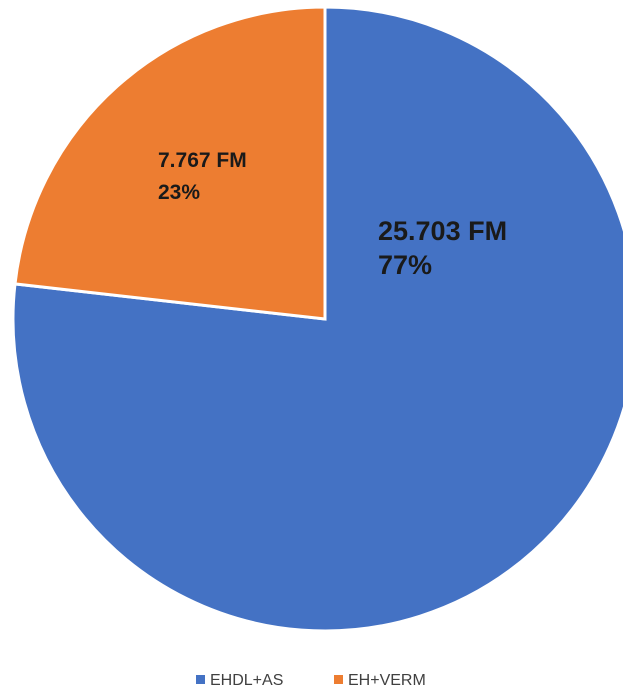 The width and height of the screenshot is (623, 695). I want to click on data-label-percent: 23%, so click(179, 192).